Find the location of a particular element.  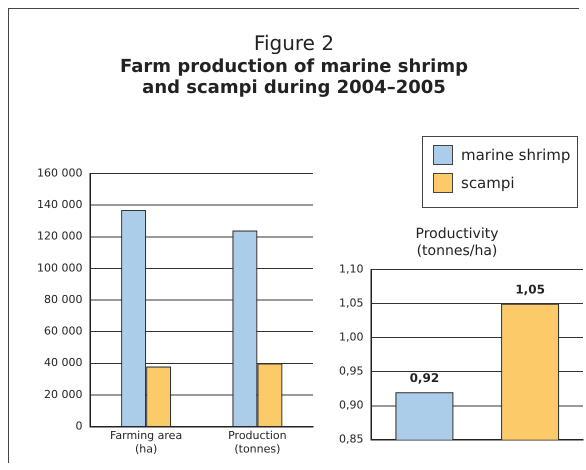

y-tick-label: 160 000 is located at coordinates (59, 173).